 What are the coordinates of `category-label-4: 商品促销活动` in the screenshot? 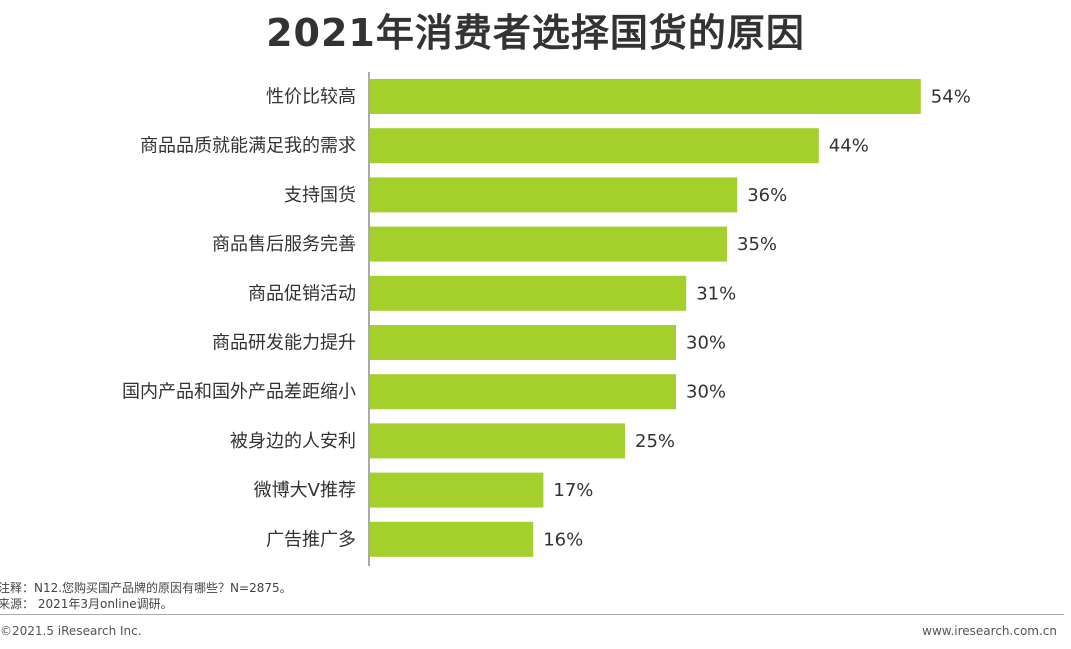 It's located at (302, 293).